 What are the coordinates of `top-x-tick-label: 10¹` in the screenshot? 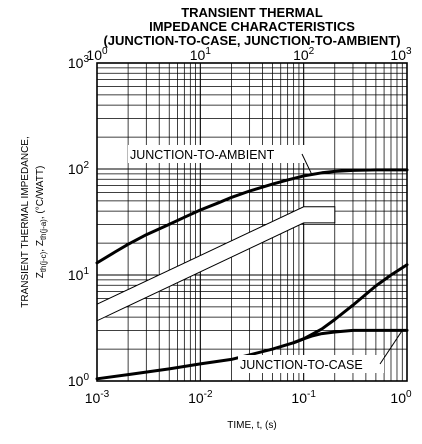 It's located at (201, 54).